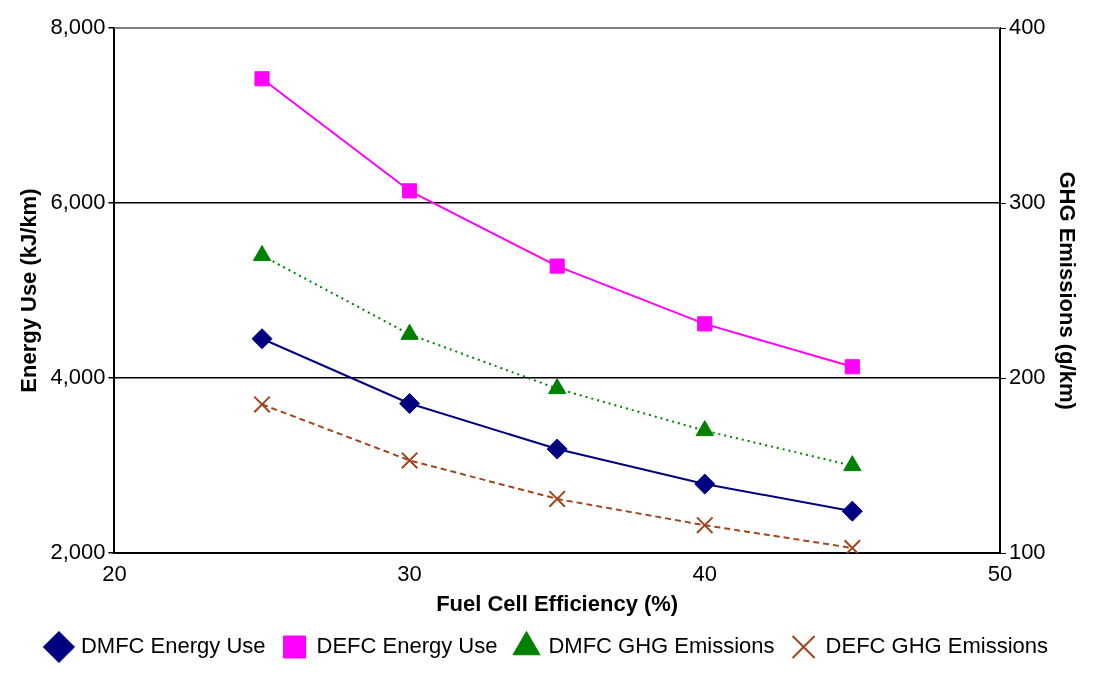 This screenshot has height=684, width=1105. What do you see at coordinates (1027, 202) in the screenshot?
I see `y2-tick-label: 300` at bounding box center [1027, 202].